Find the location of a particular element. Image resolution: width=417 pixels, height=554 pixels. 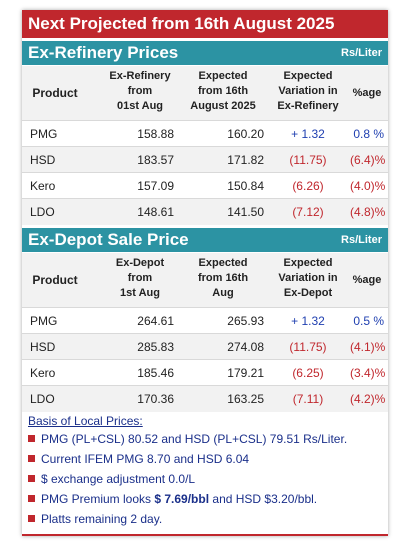

expected-price-cell: 179.21 is located at coordinates (245, 373).